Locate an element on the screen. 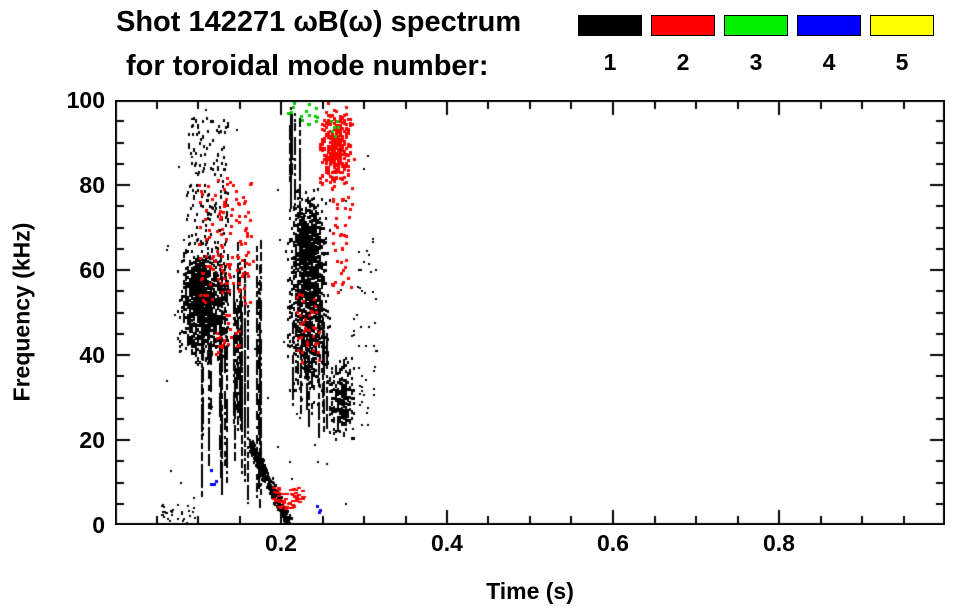 The width and height of the screenshot is (963, 615). legend-label: 5 is located at coordinates (902, 62).